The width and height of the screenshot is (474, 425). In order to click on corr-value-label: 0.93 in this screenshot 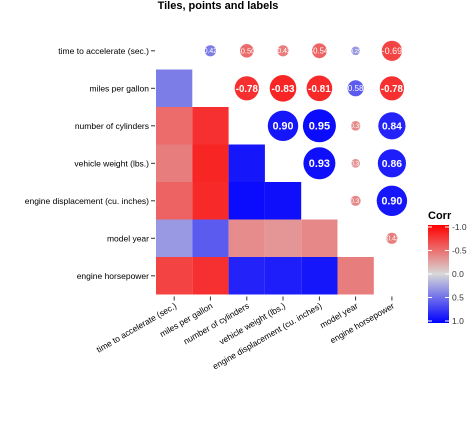, I will do `click(319, 164)`.